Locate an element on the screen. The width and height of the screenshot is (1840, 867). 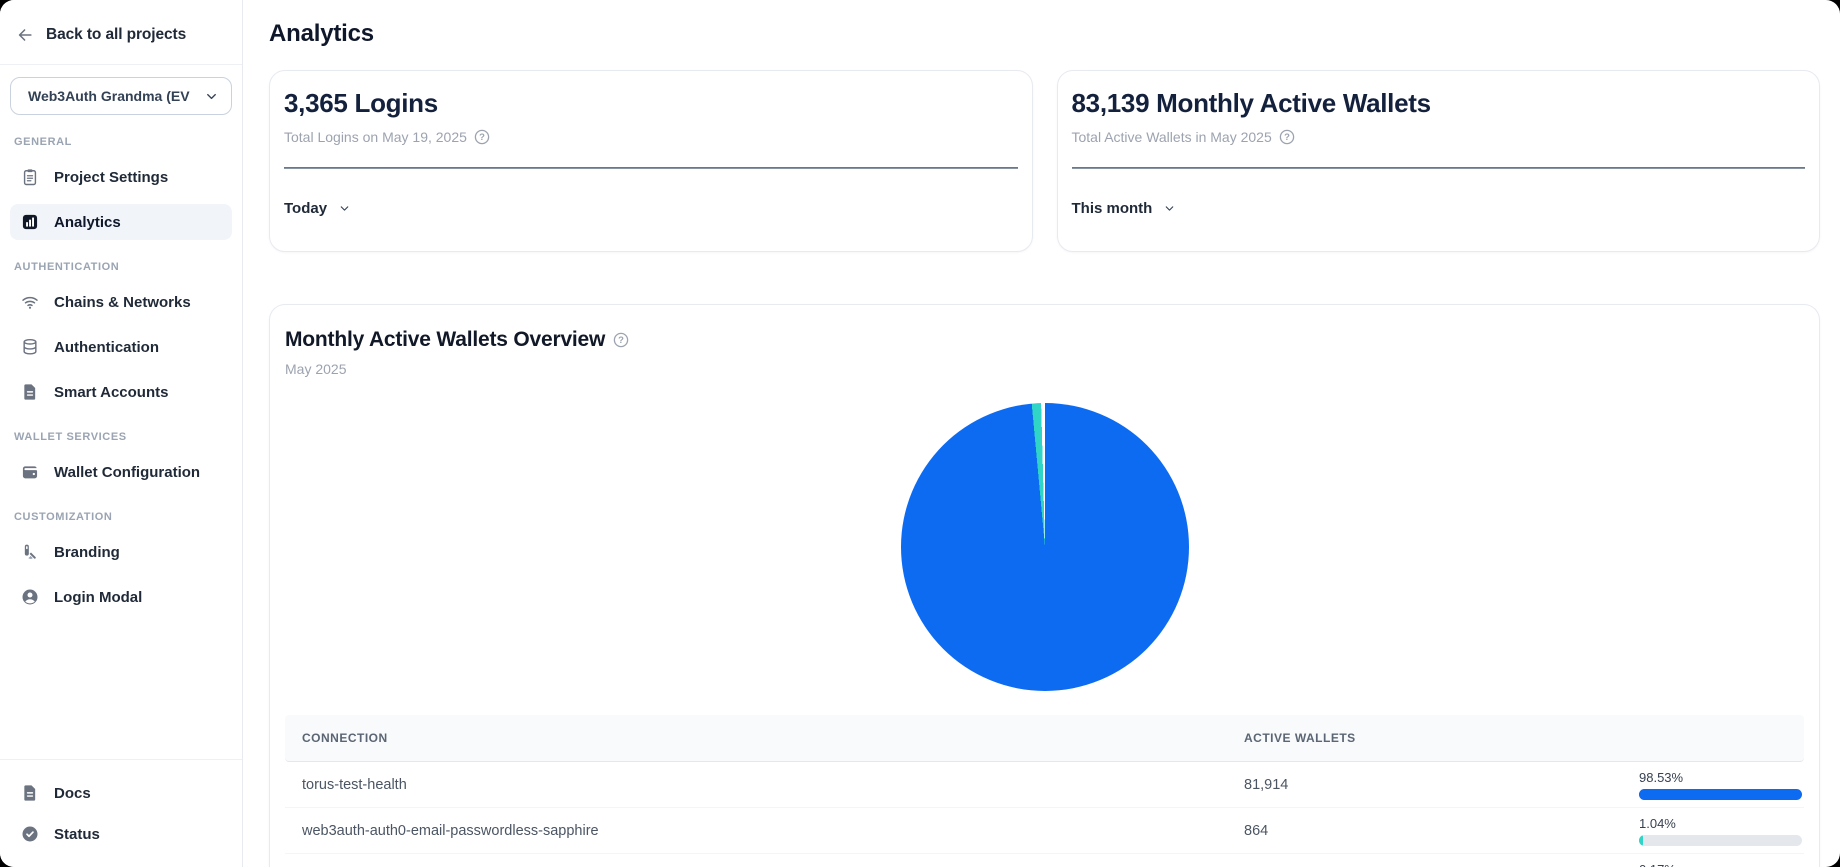
sidebar-item-label: Chains & Networks is located at coordinates (122, 302).